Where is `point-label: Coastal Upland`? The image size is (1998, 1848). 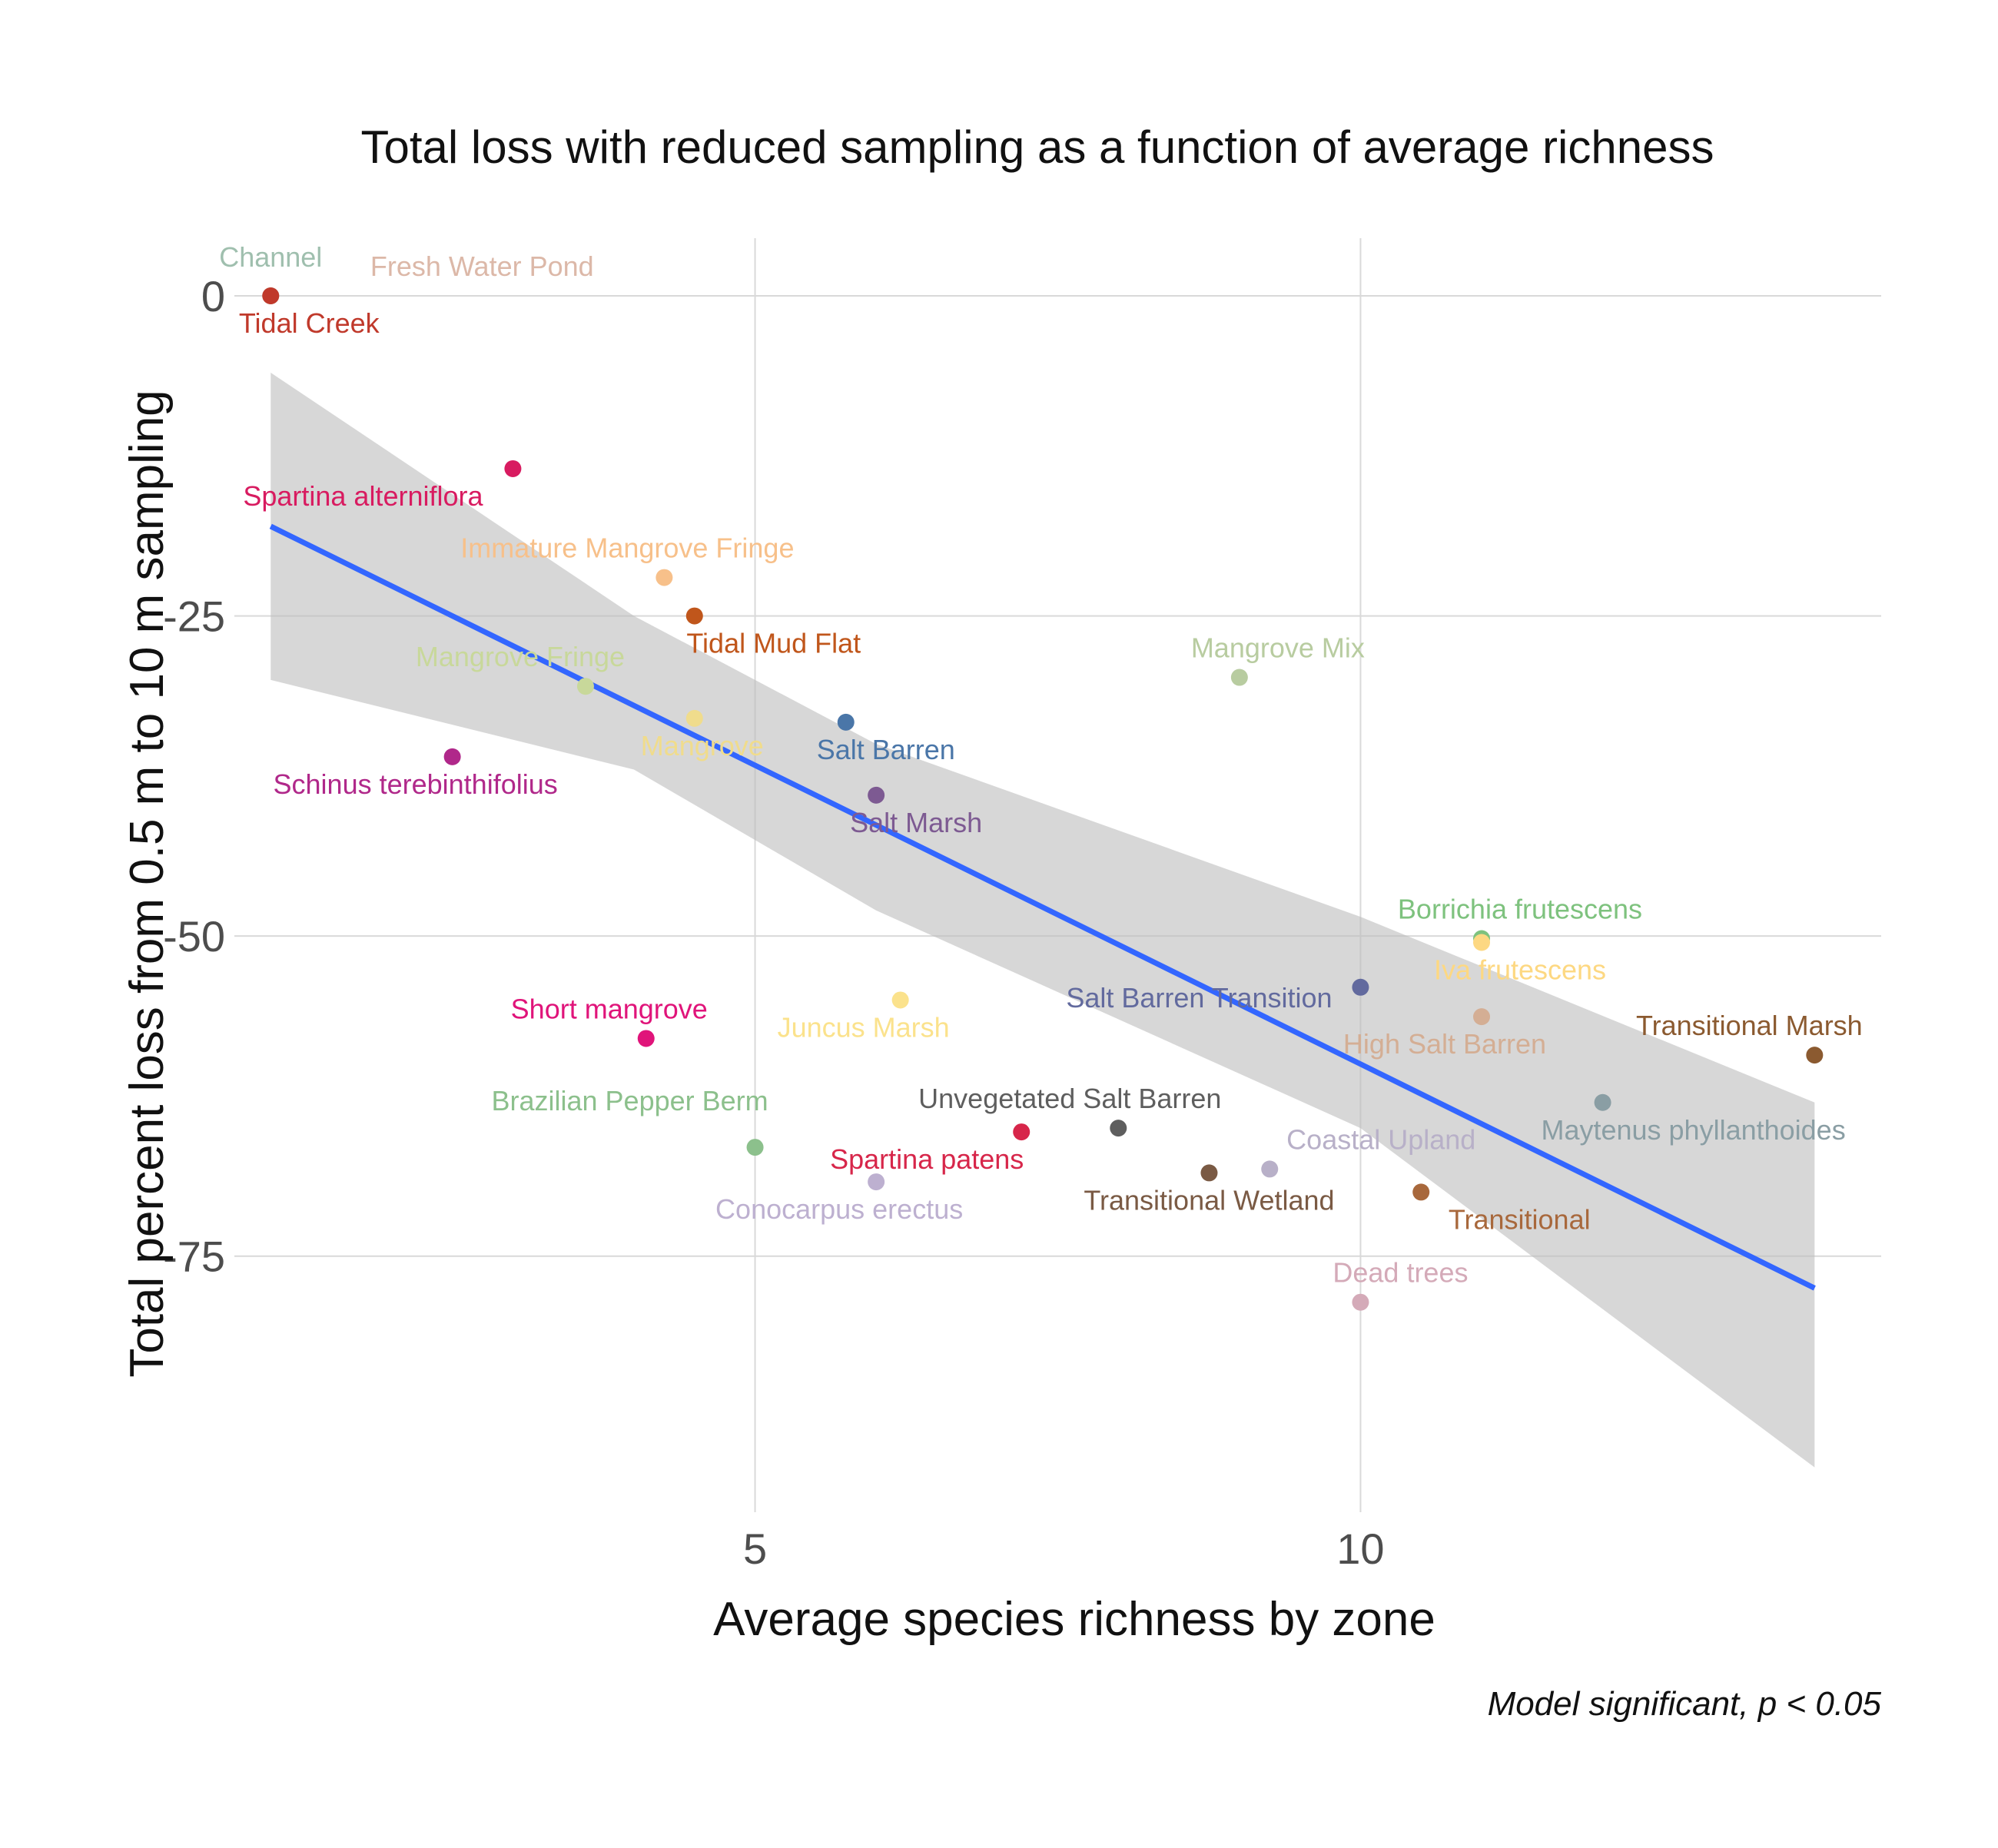 point-label: Coastal Upland is located at coordinates (1380, 1139).